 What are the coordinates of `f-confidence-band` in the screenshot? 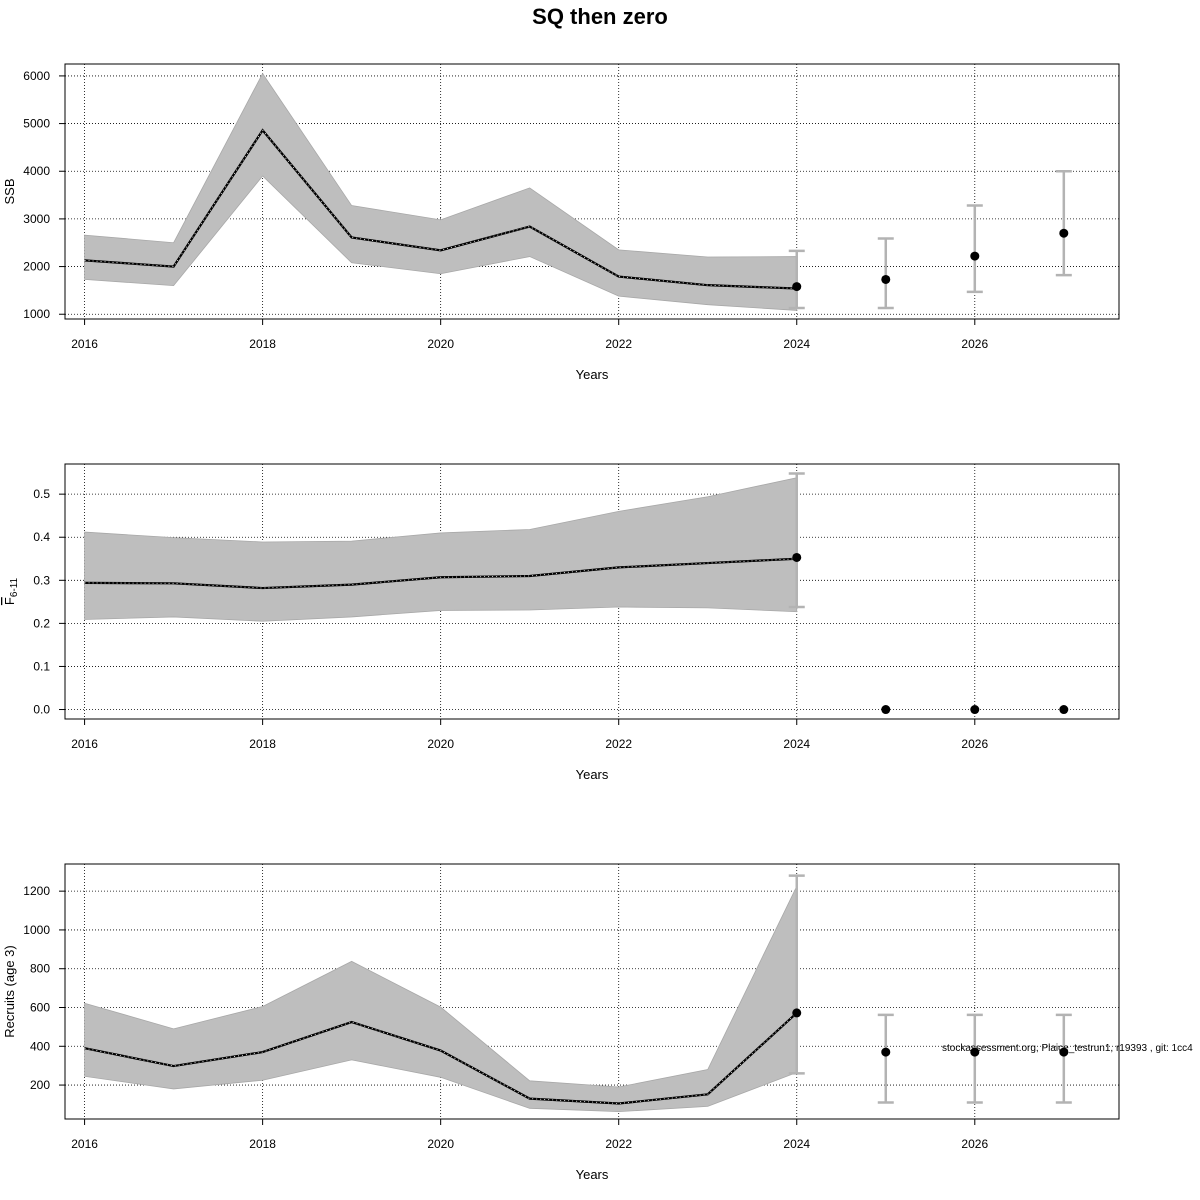 It's located at (441, 549).